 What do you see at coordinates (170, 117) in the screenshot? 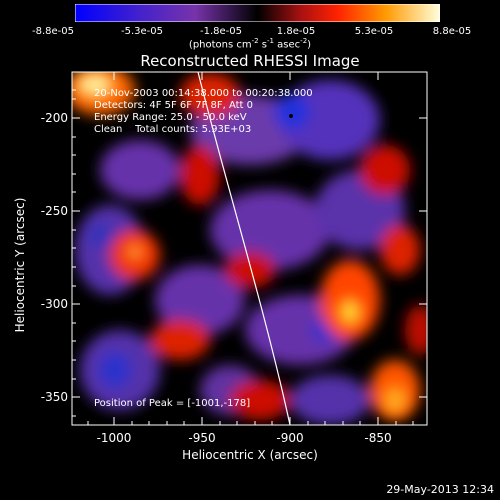
I see `info-energy: Energy Range: 25.0 - 50.0 keV` at bounding box center [170, 117].